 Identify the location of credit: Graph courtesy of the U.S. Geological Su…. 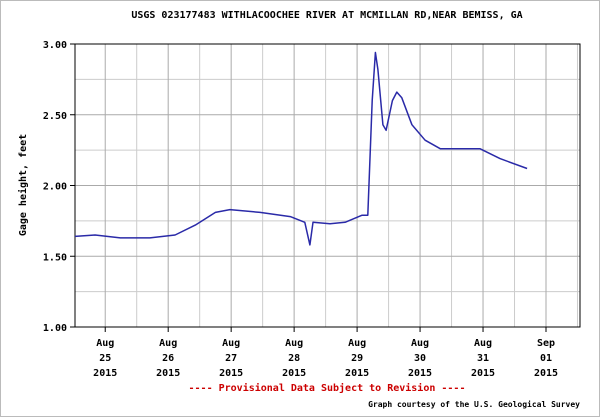
(474, 404).